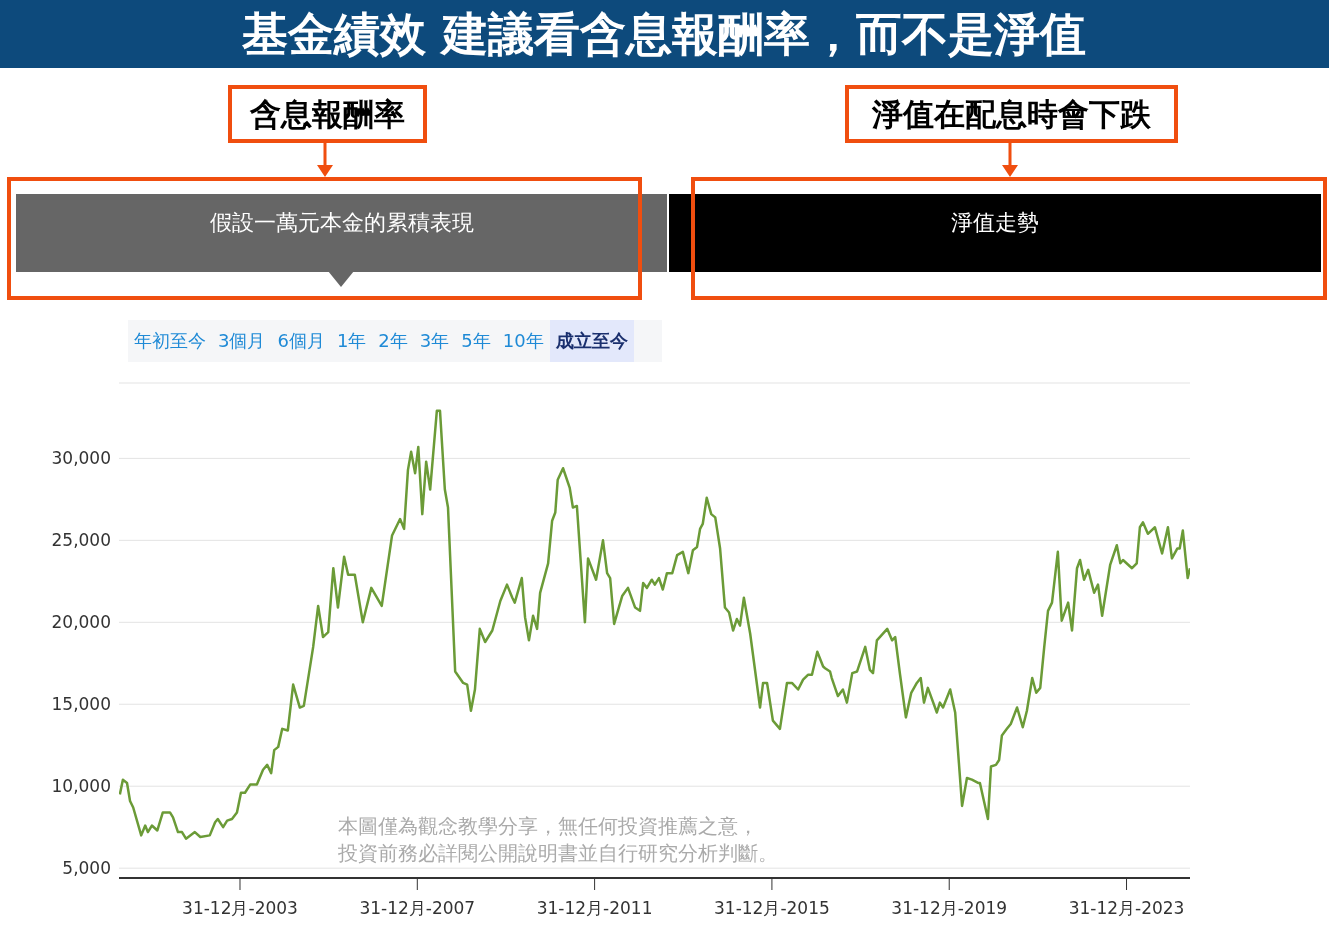  What do you see at coordinates (242, 341) in the screenshot?
I see `text: 3個月` at bounding box center [242, 341].